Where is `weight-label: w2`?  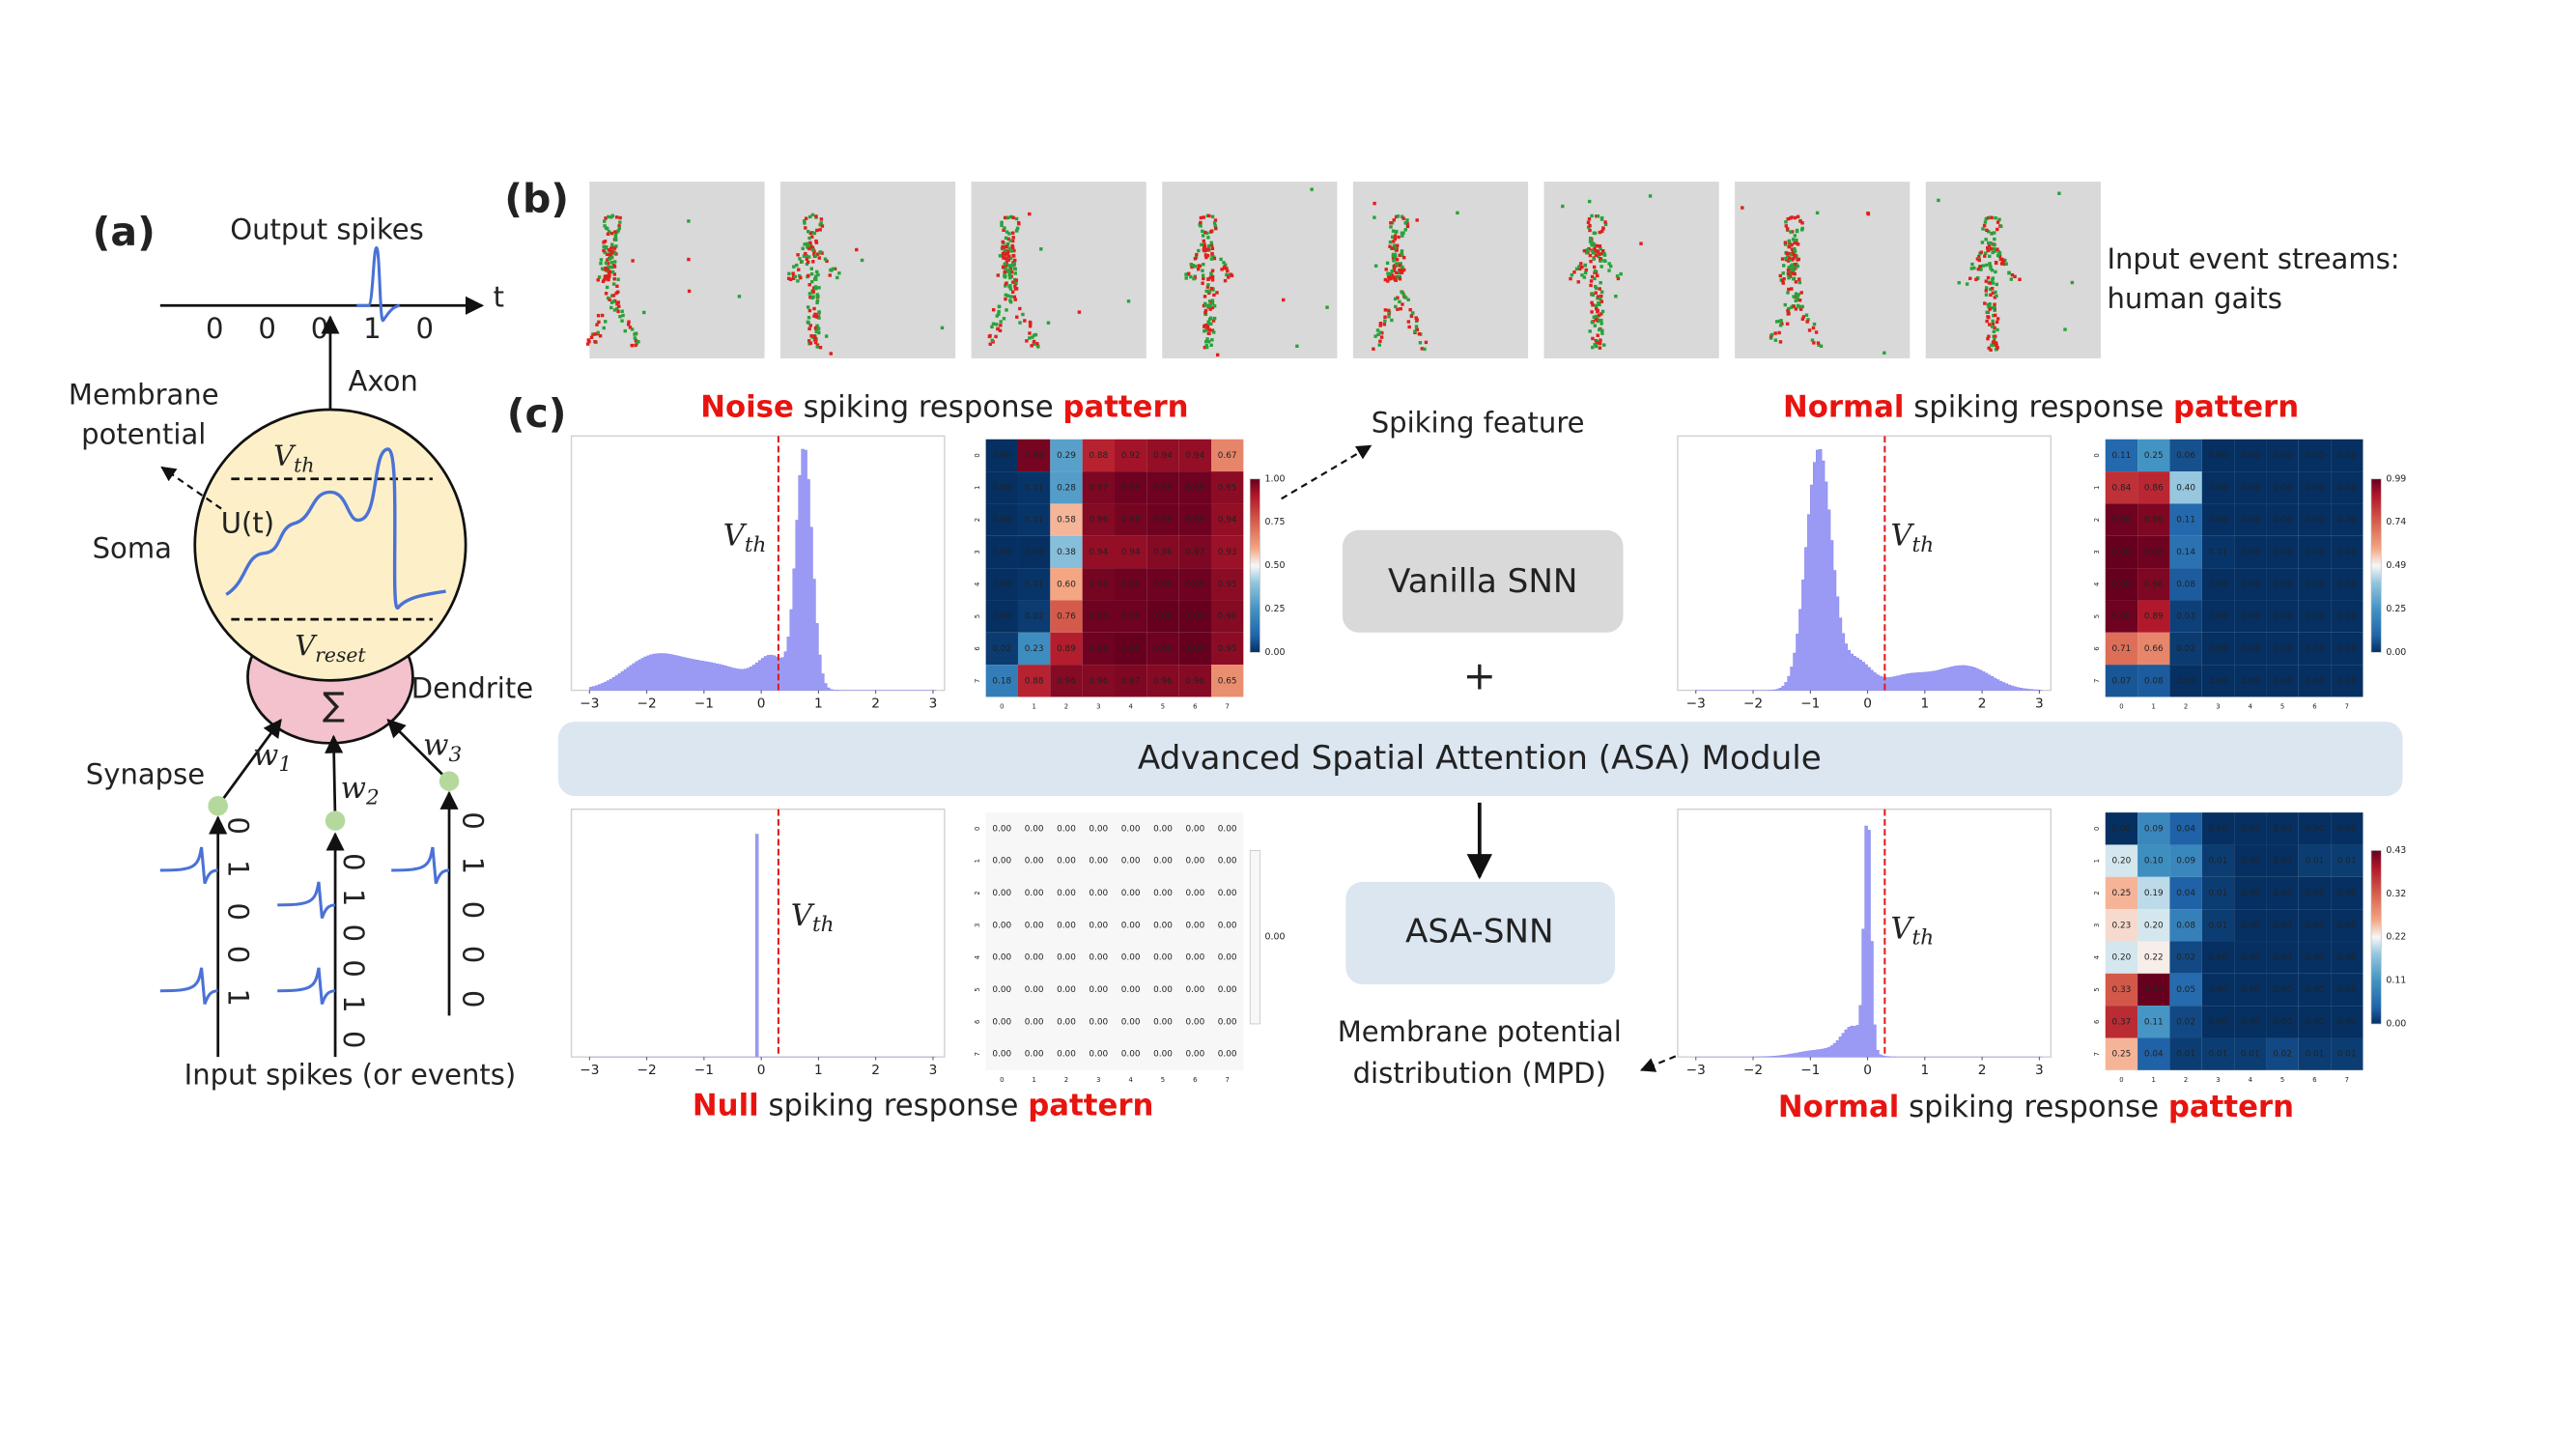 weight-label: w2 is located at coordinates (360, 790).